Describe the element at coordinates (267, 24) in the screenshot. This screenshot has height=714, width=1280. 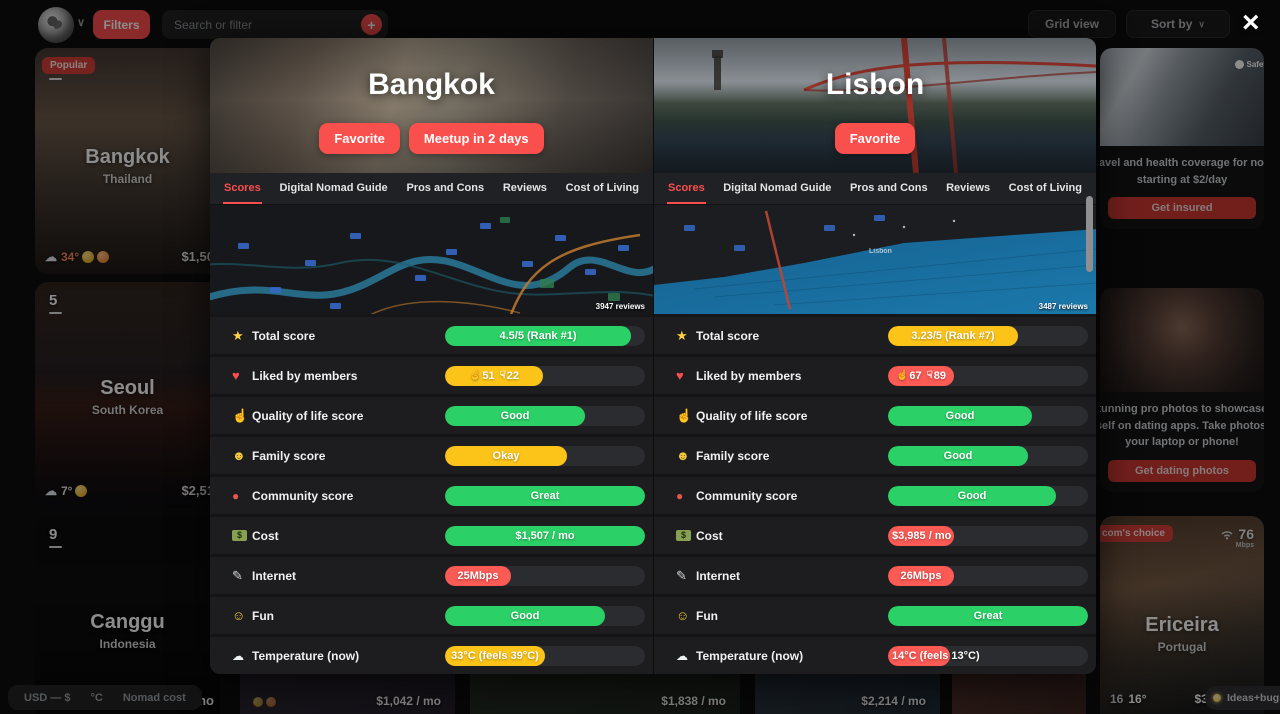
I see `search-input` at that location.